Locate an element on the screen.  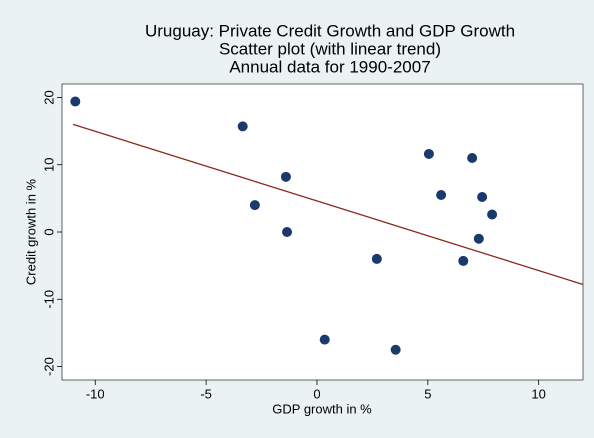
chart-subtitle: Scatter plot (with linear trend) is located at coordinates (330, 48).